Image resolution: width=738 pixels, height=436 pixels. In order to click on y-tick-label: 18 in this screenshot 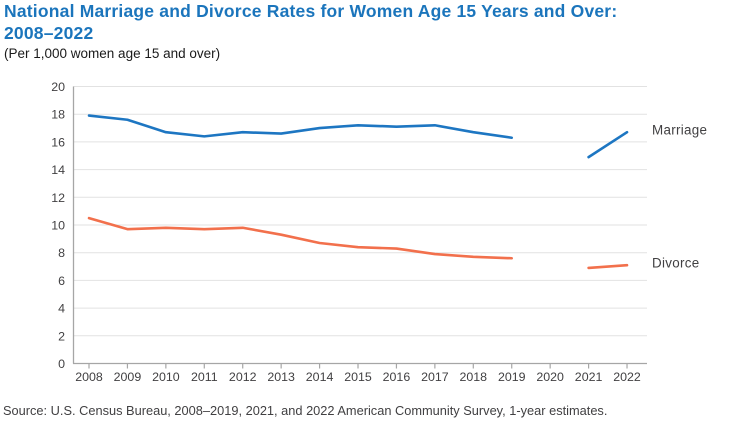, I will do `click(58, 115)`.